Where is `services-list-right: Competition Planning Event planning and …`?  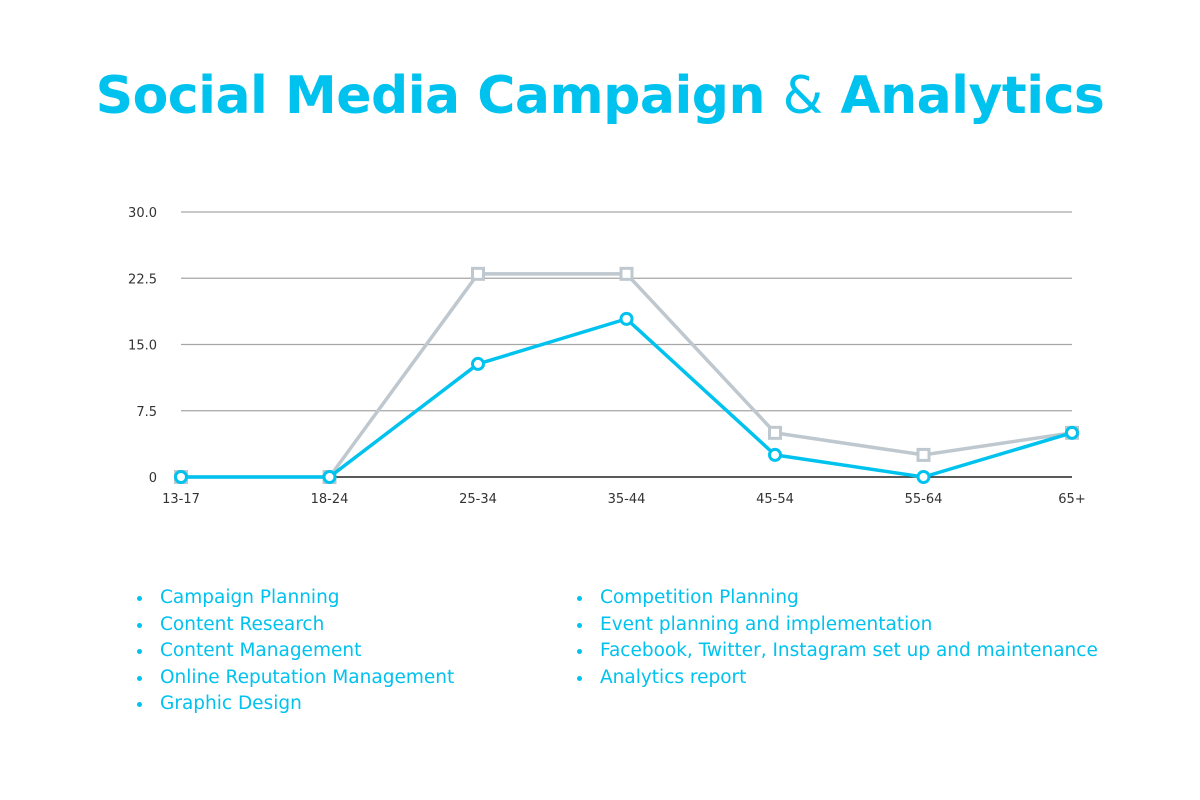 services-list-right: Competition Planning Event planning and … is located at coordinates (836, 638).